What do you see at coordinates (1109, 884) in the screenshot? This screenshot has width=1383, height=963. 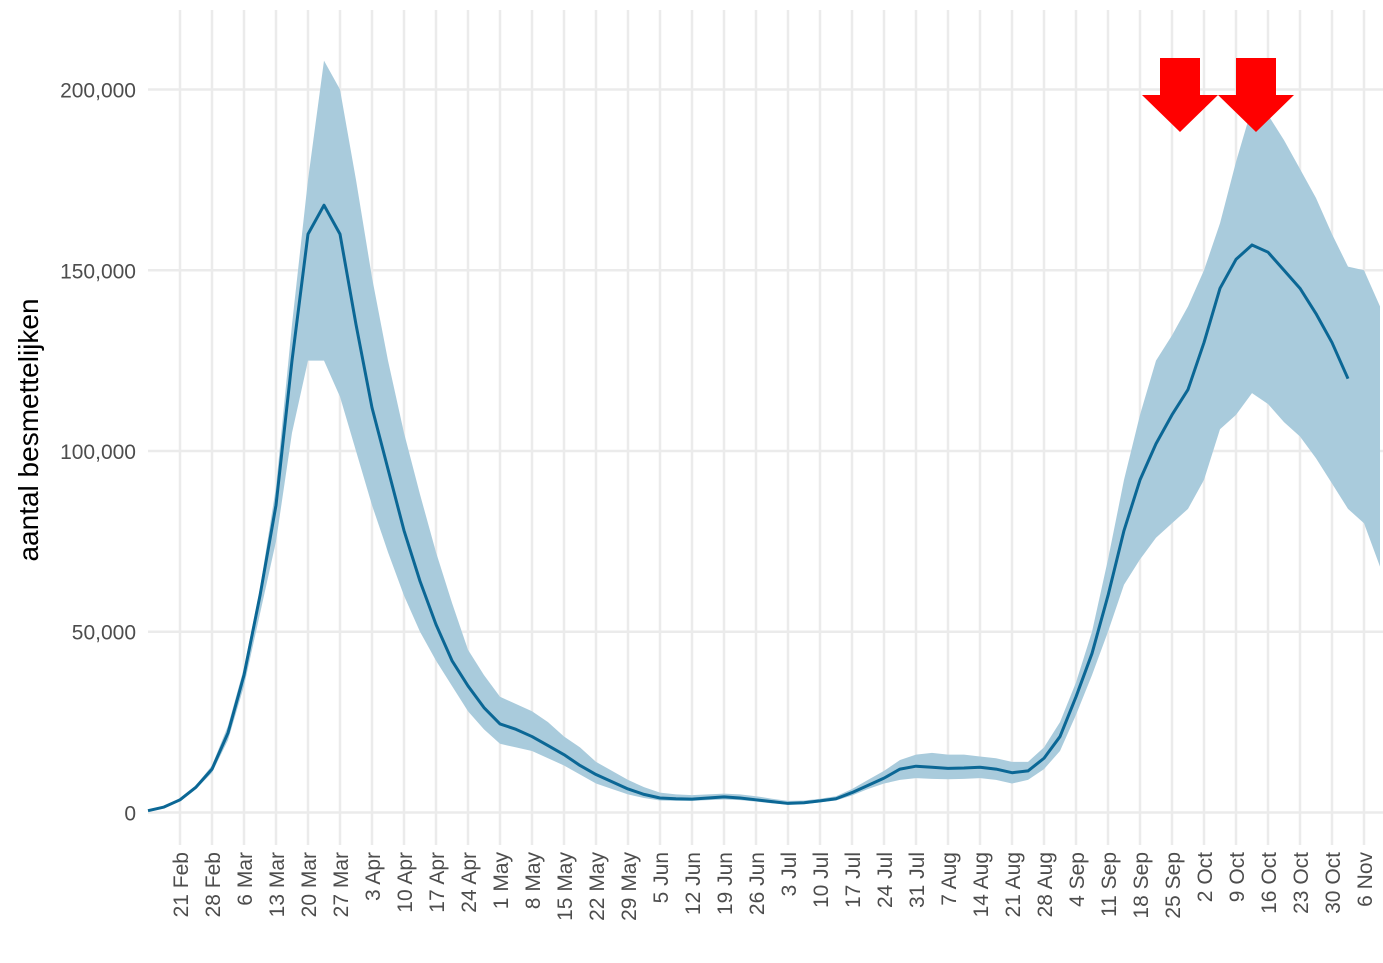 I see `x-tick-label: 11 Sep` at bounding box center [1109, 884].